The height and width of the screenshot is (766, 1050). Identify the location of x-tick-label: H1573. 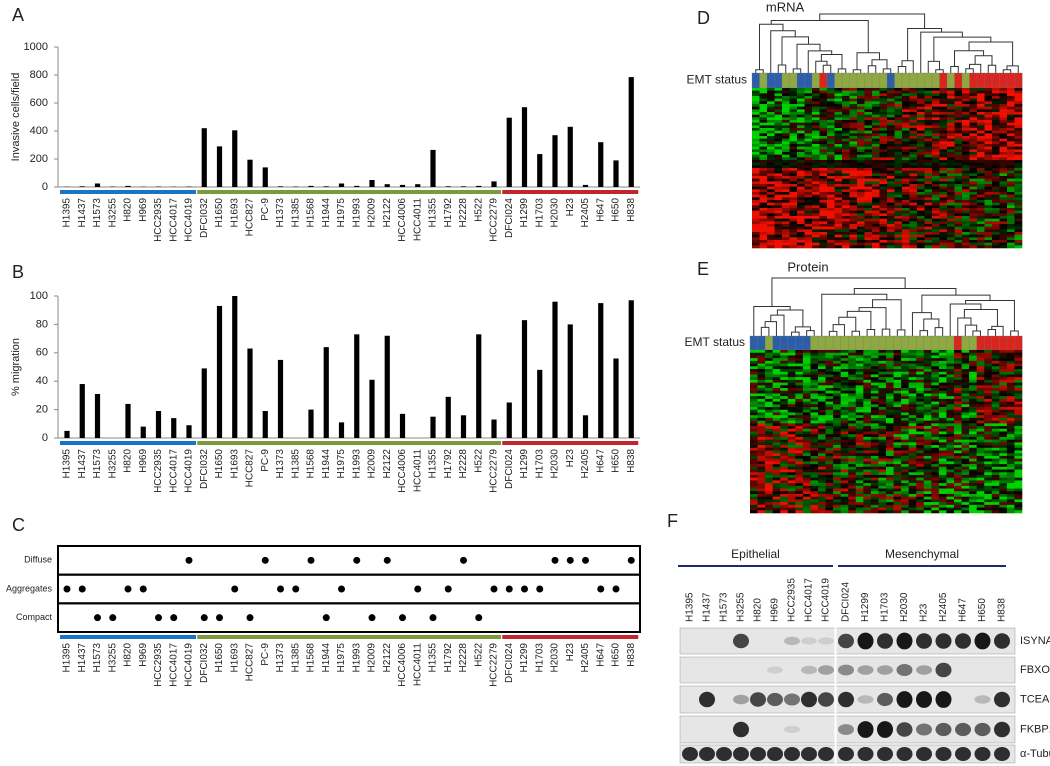
(97, 464).